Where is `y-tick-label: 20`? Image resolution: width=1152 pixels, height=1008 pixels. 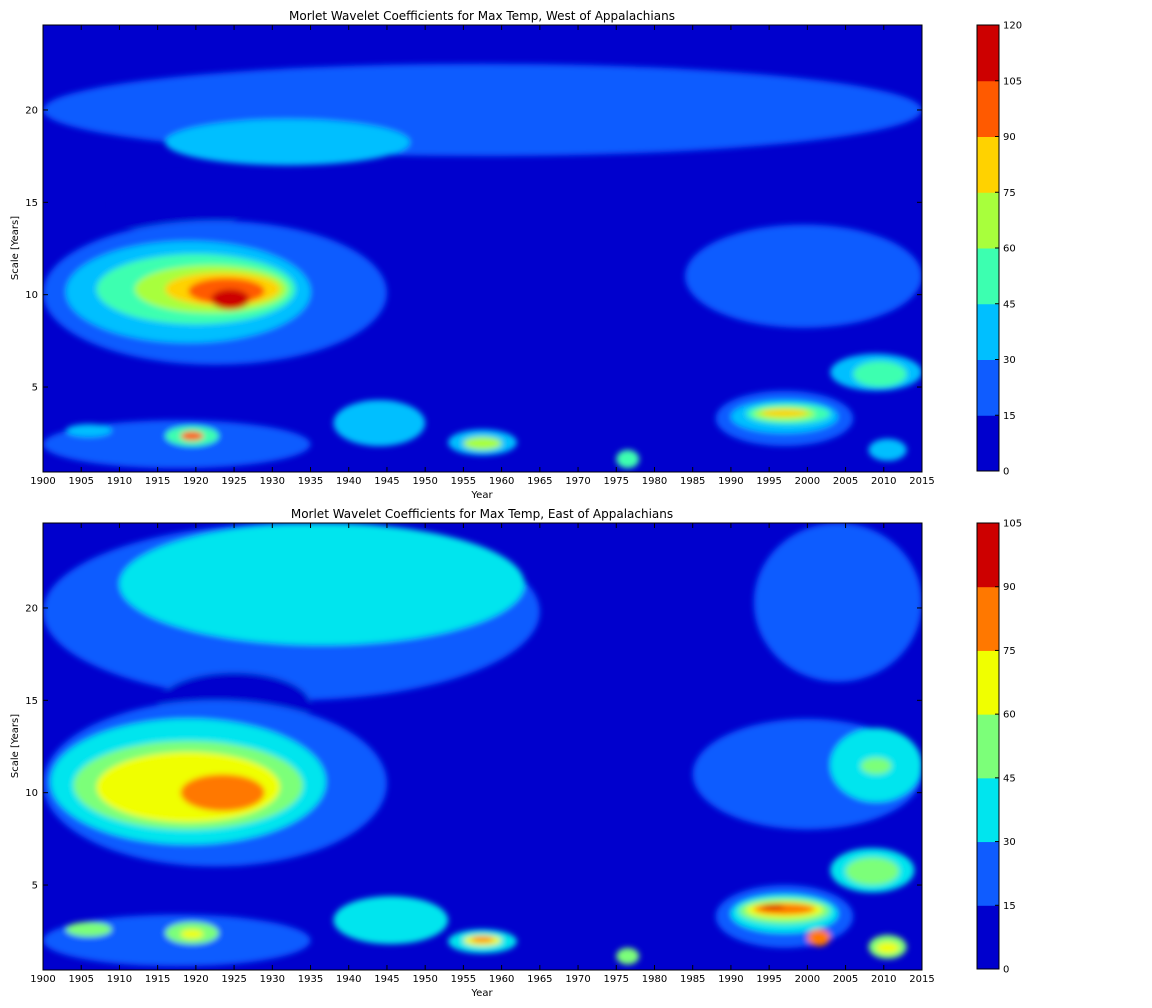
y-tick-label: 20 is located at coordinates (31, 608).